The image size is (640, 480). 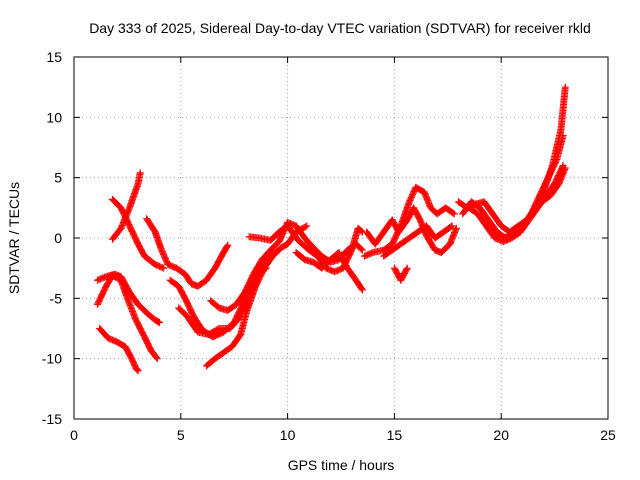 I want to click on x-tick-label: 25, so click(x=608, y=435).